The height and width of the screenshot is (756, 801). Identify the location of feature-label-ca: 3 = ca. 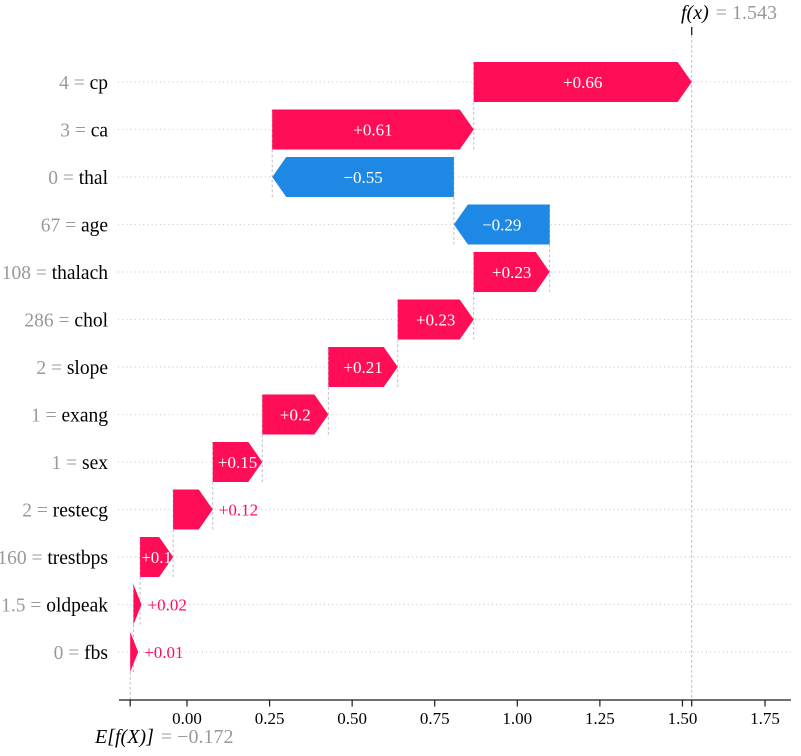
(84, 131).